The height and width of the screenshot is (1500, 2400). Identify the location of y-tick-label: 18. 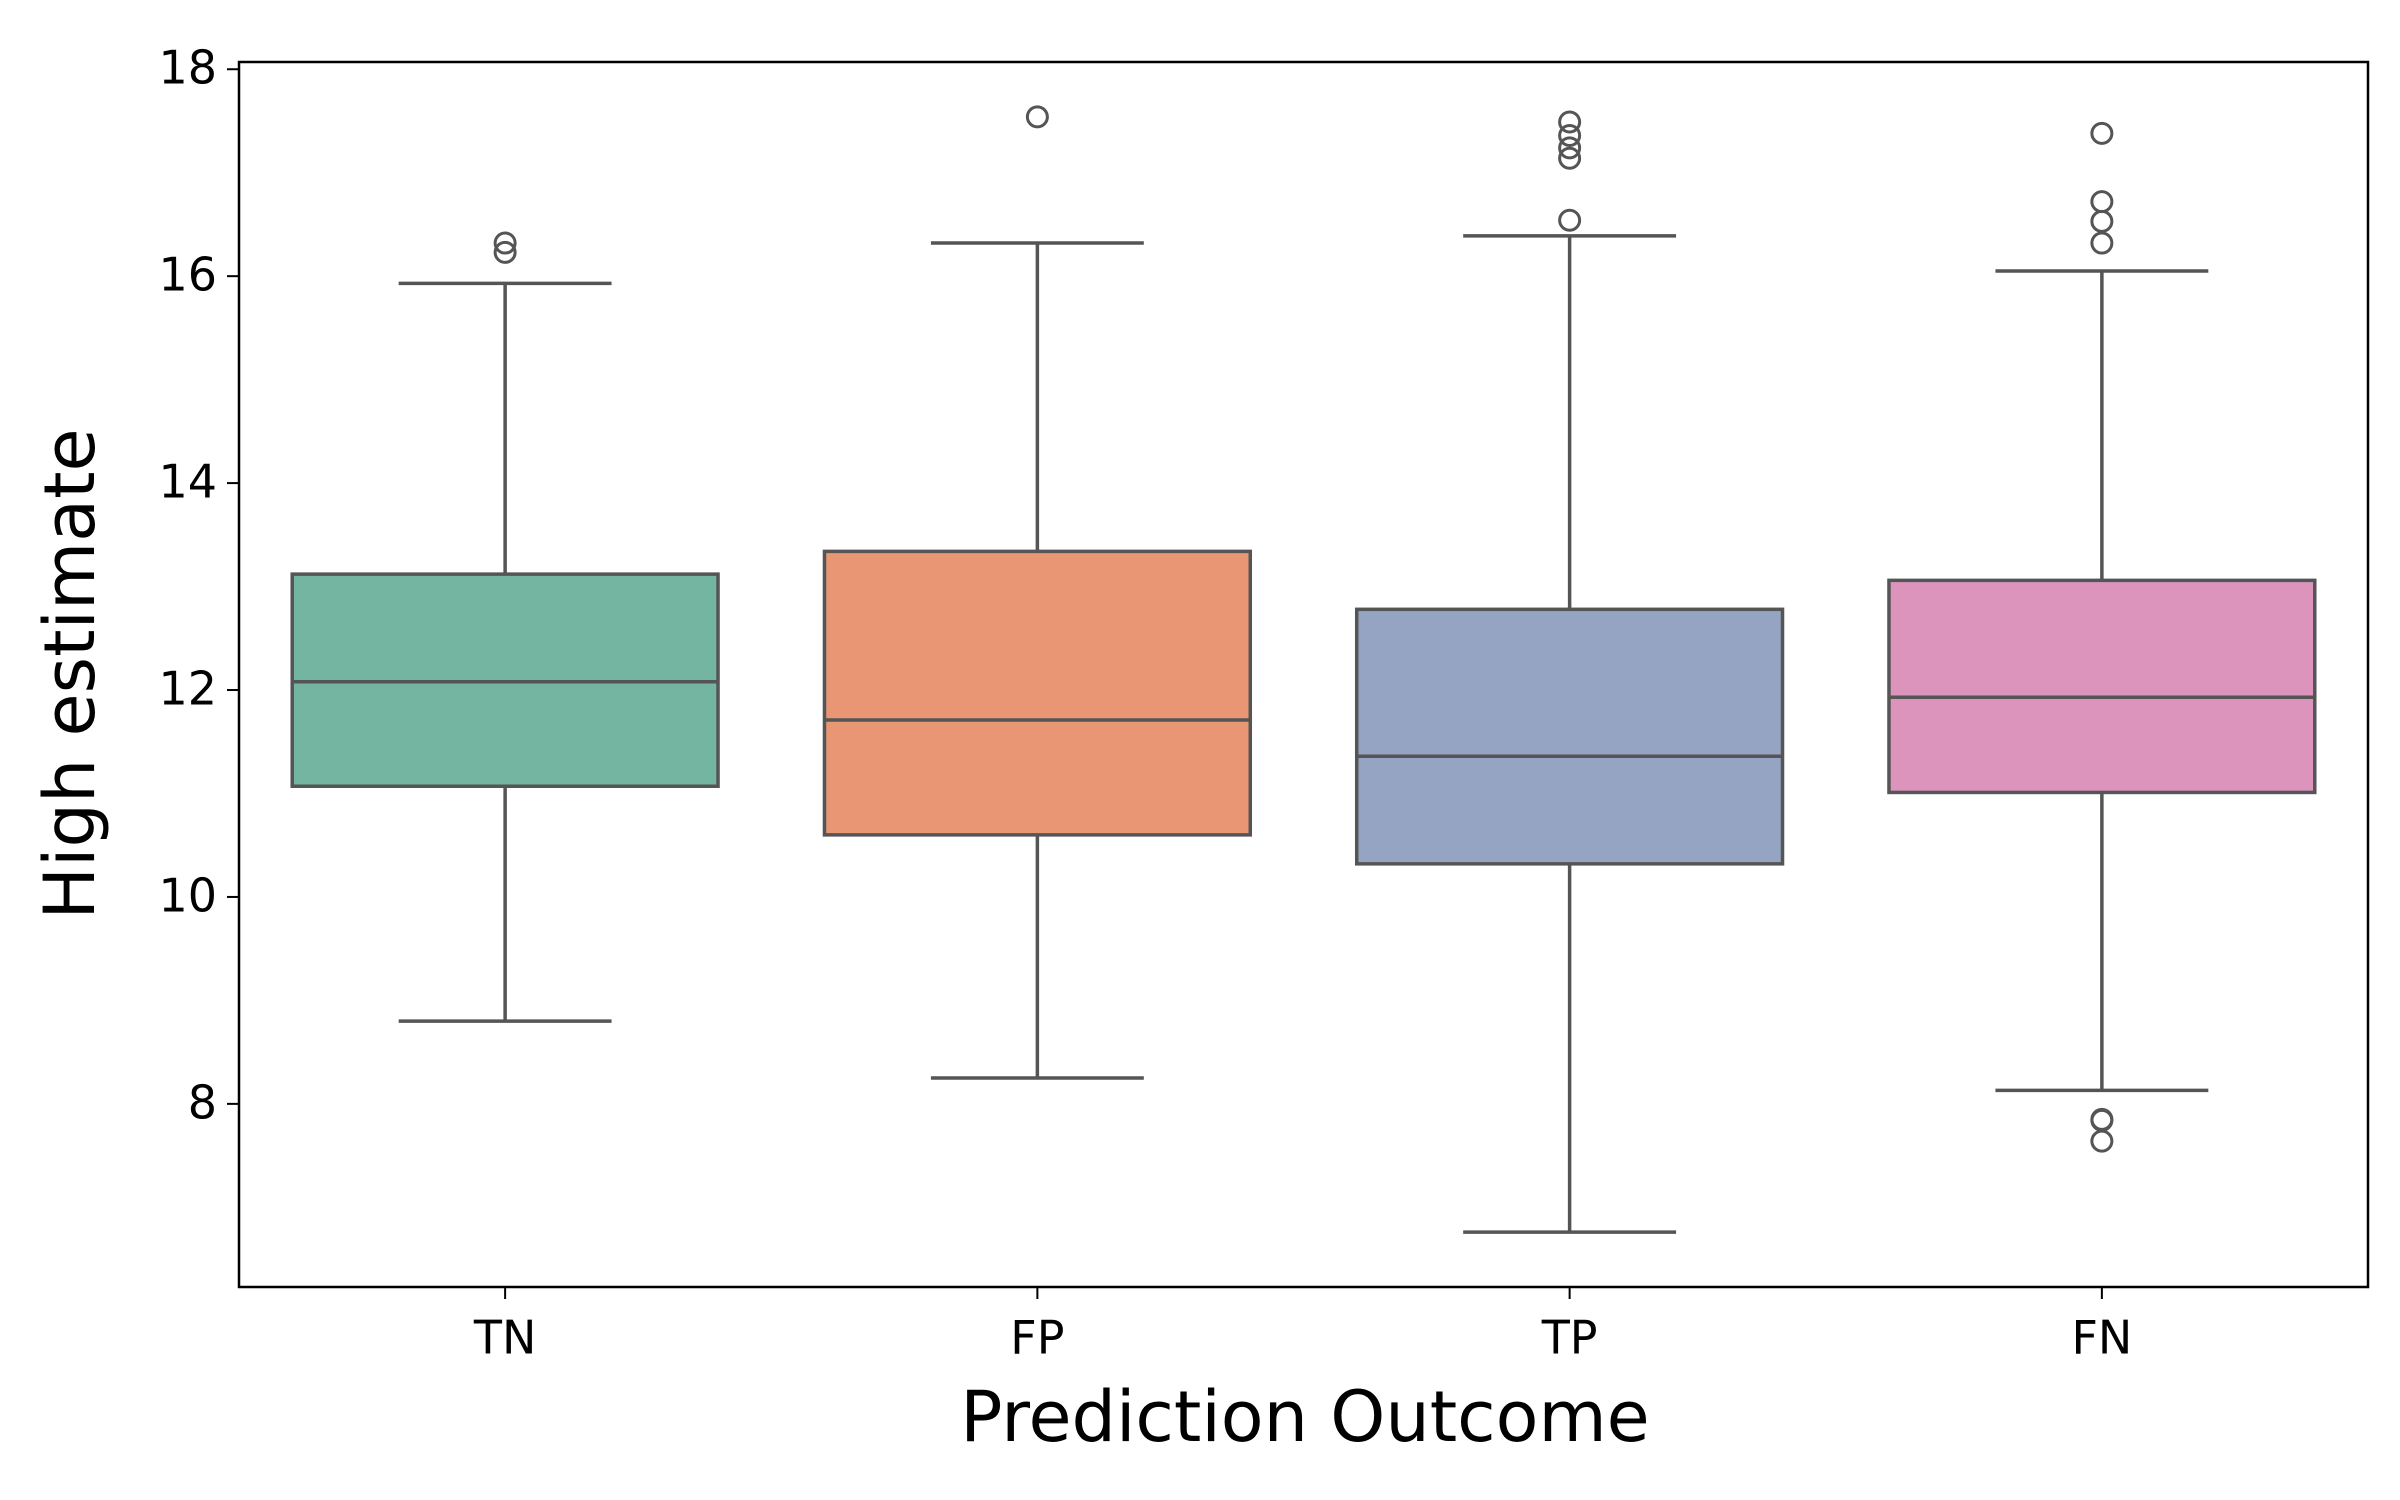
(187, 68).